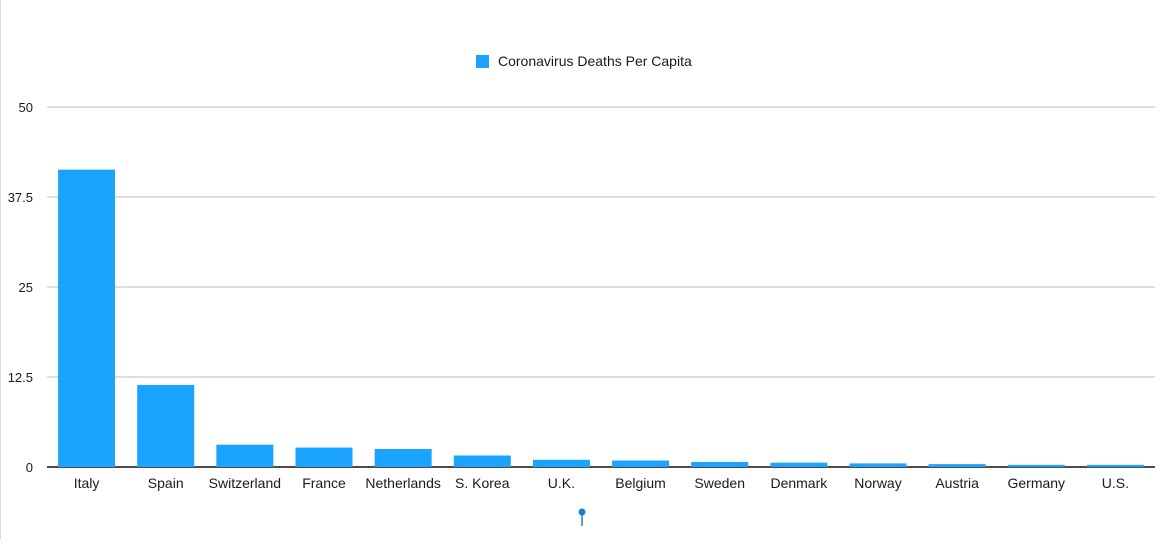 Image resolution: width=1160 pixels, height=544 pixels. Describe the element at coordinates (482, 483) in the screenshot. I see `x-tick-label: S. Korea` at that location.